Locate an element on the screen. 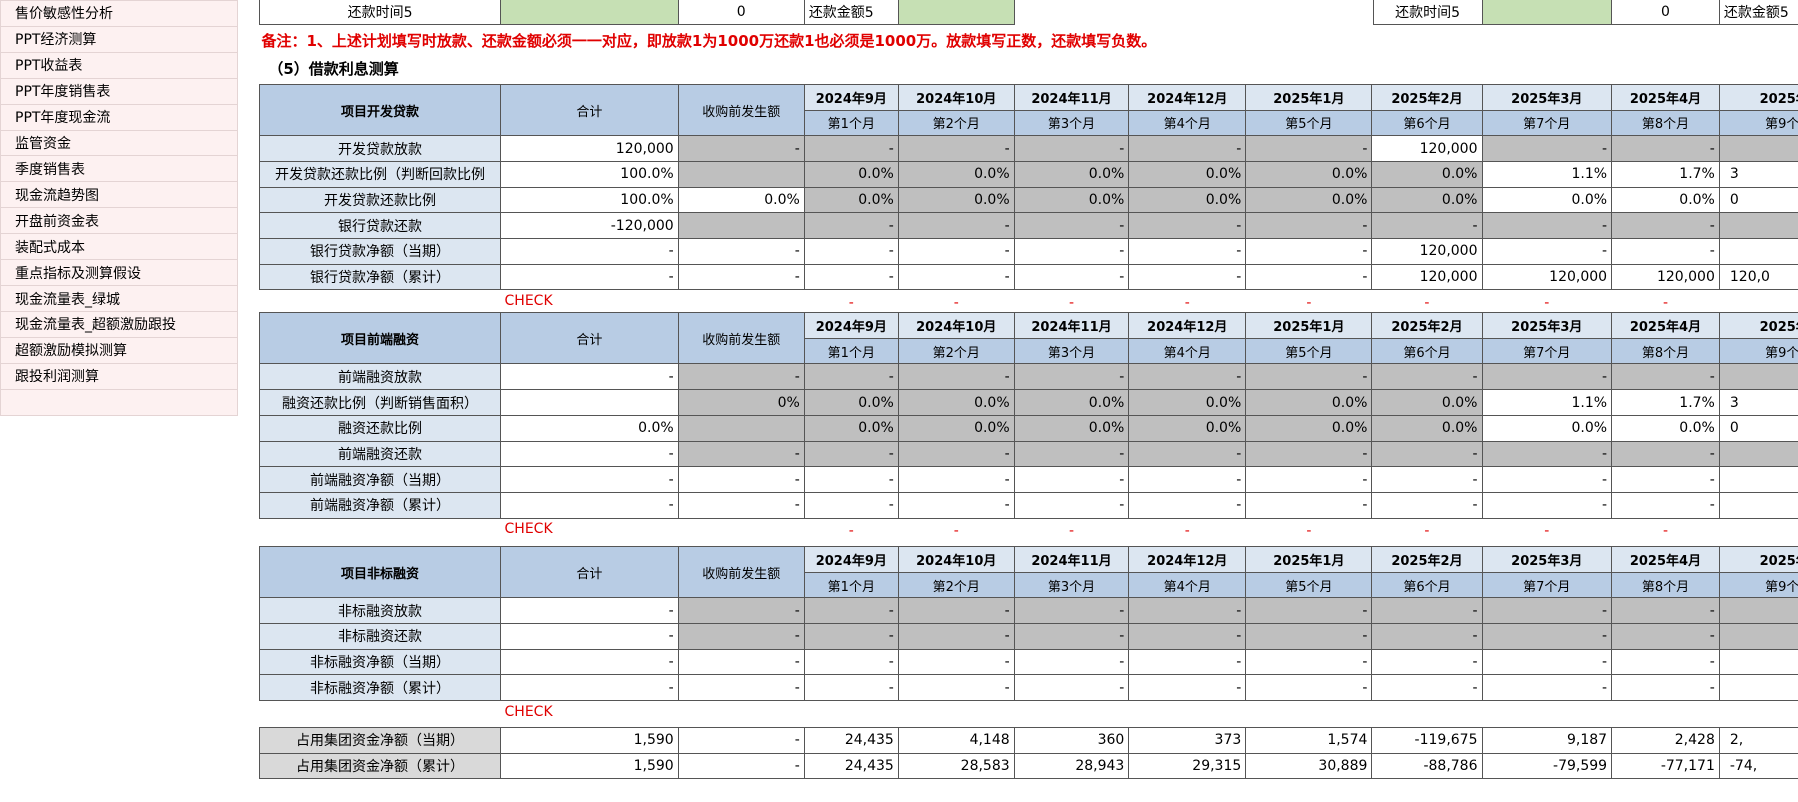 The width and height of the screenshot is (1798, 802). month-header: 2025年1月 is located at coordinates (1309, 325).